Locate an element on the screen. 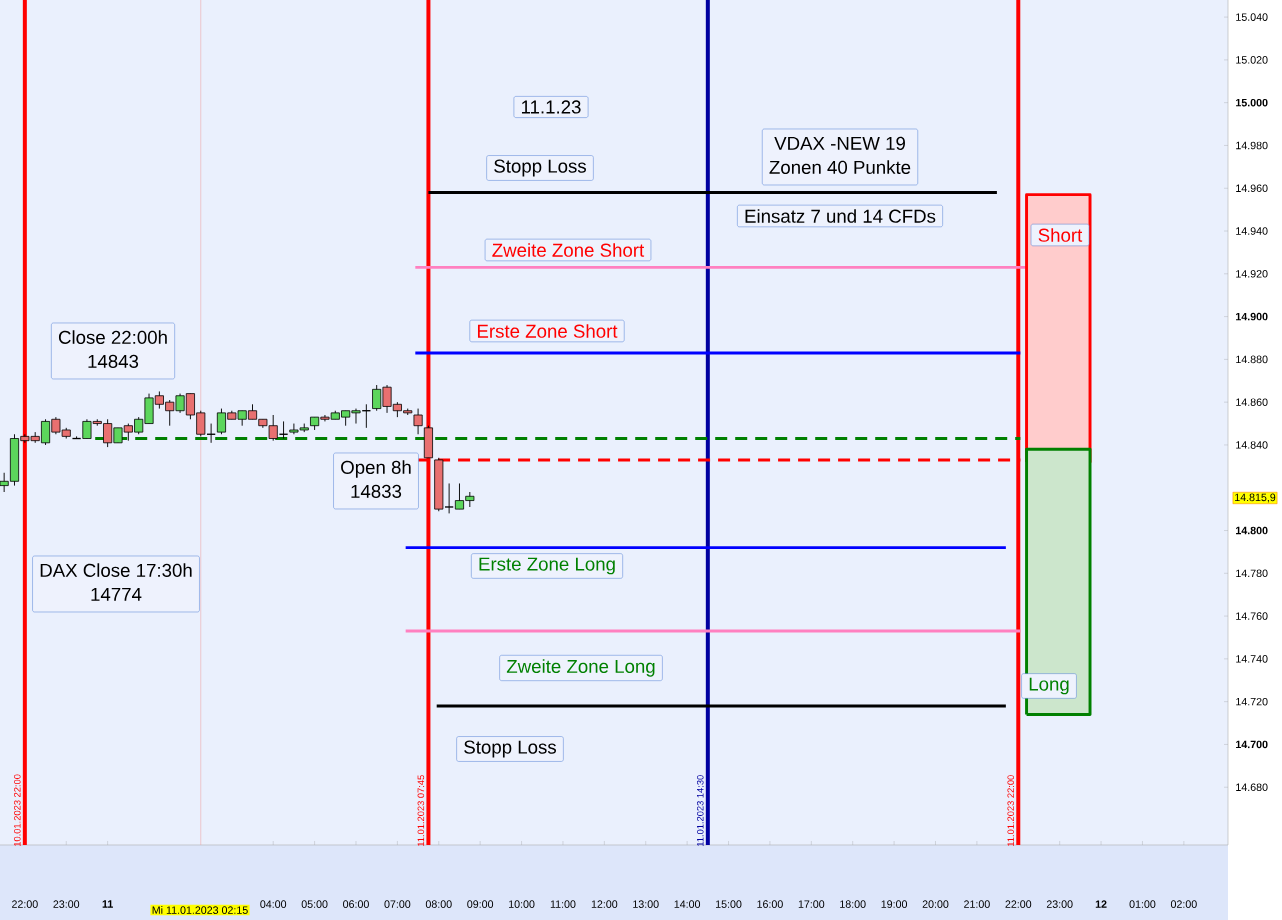  y-tick-label: 14.880 is located at coordinates (1252, 359).